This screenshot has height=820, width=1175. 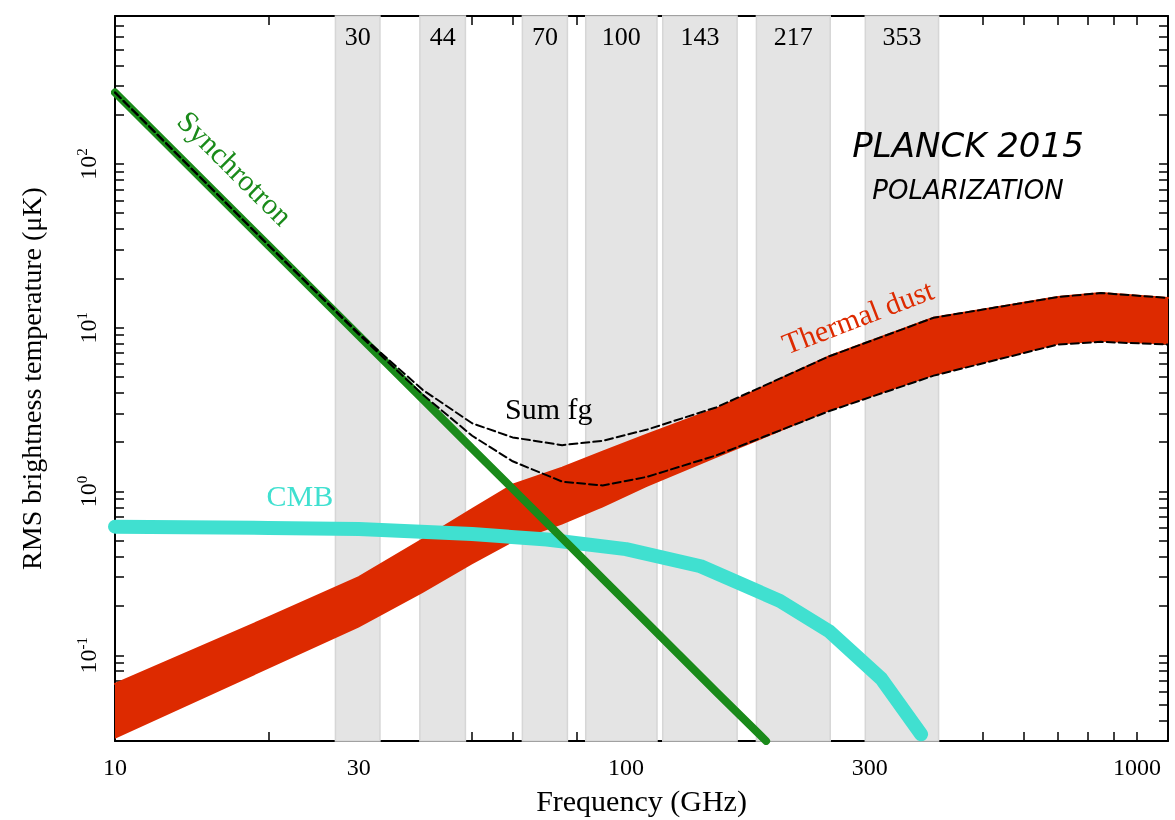 What do you see at coordinates (87, 164) in the screenshot?
I see `y-tick-label: 10²` at bounding box center [87, 164].